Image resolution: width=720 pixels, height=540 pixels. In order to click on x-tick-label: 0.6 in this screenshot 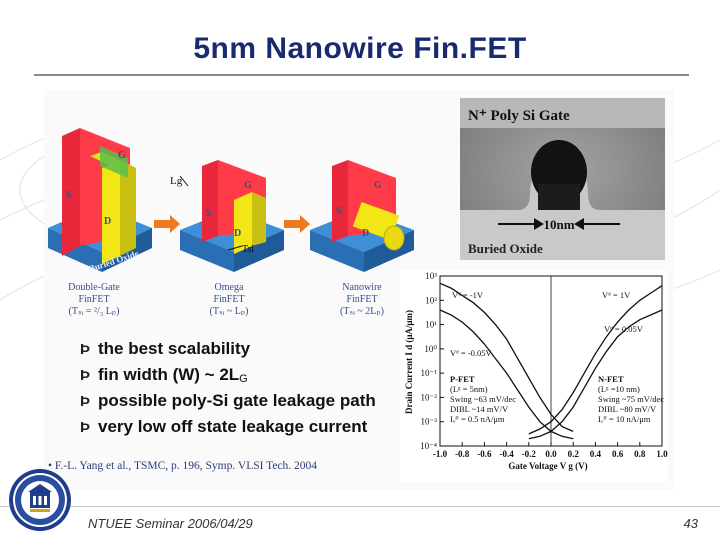, I will do `click(618, 454)`.